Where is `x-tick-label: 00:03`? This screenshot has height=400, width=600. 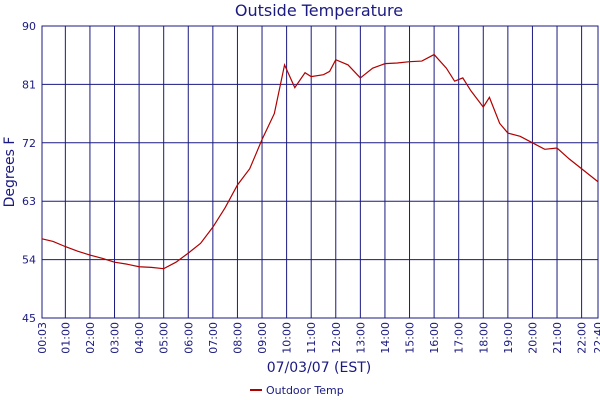
x-tick-label: 00:03 is located at coordinates (42, 338).